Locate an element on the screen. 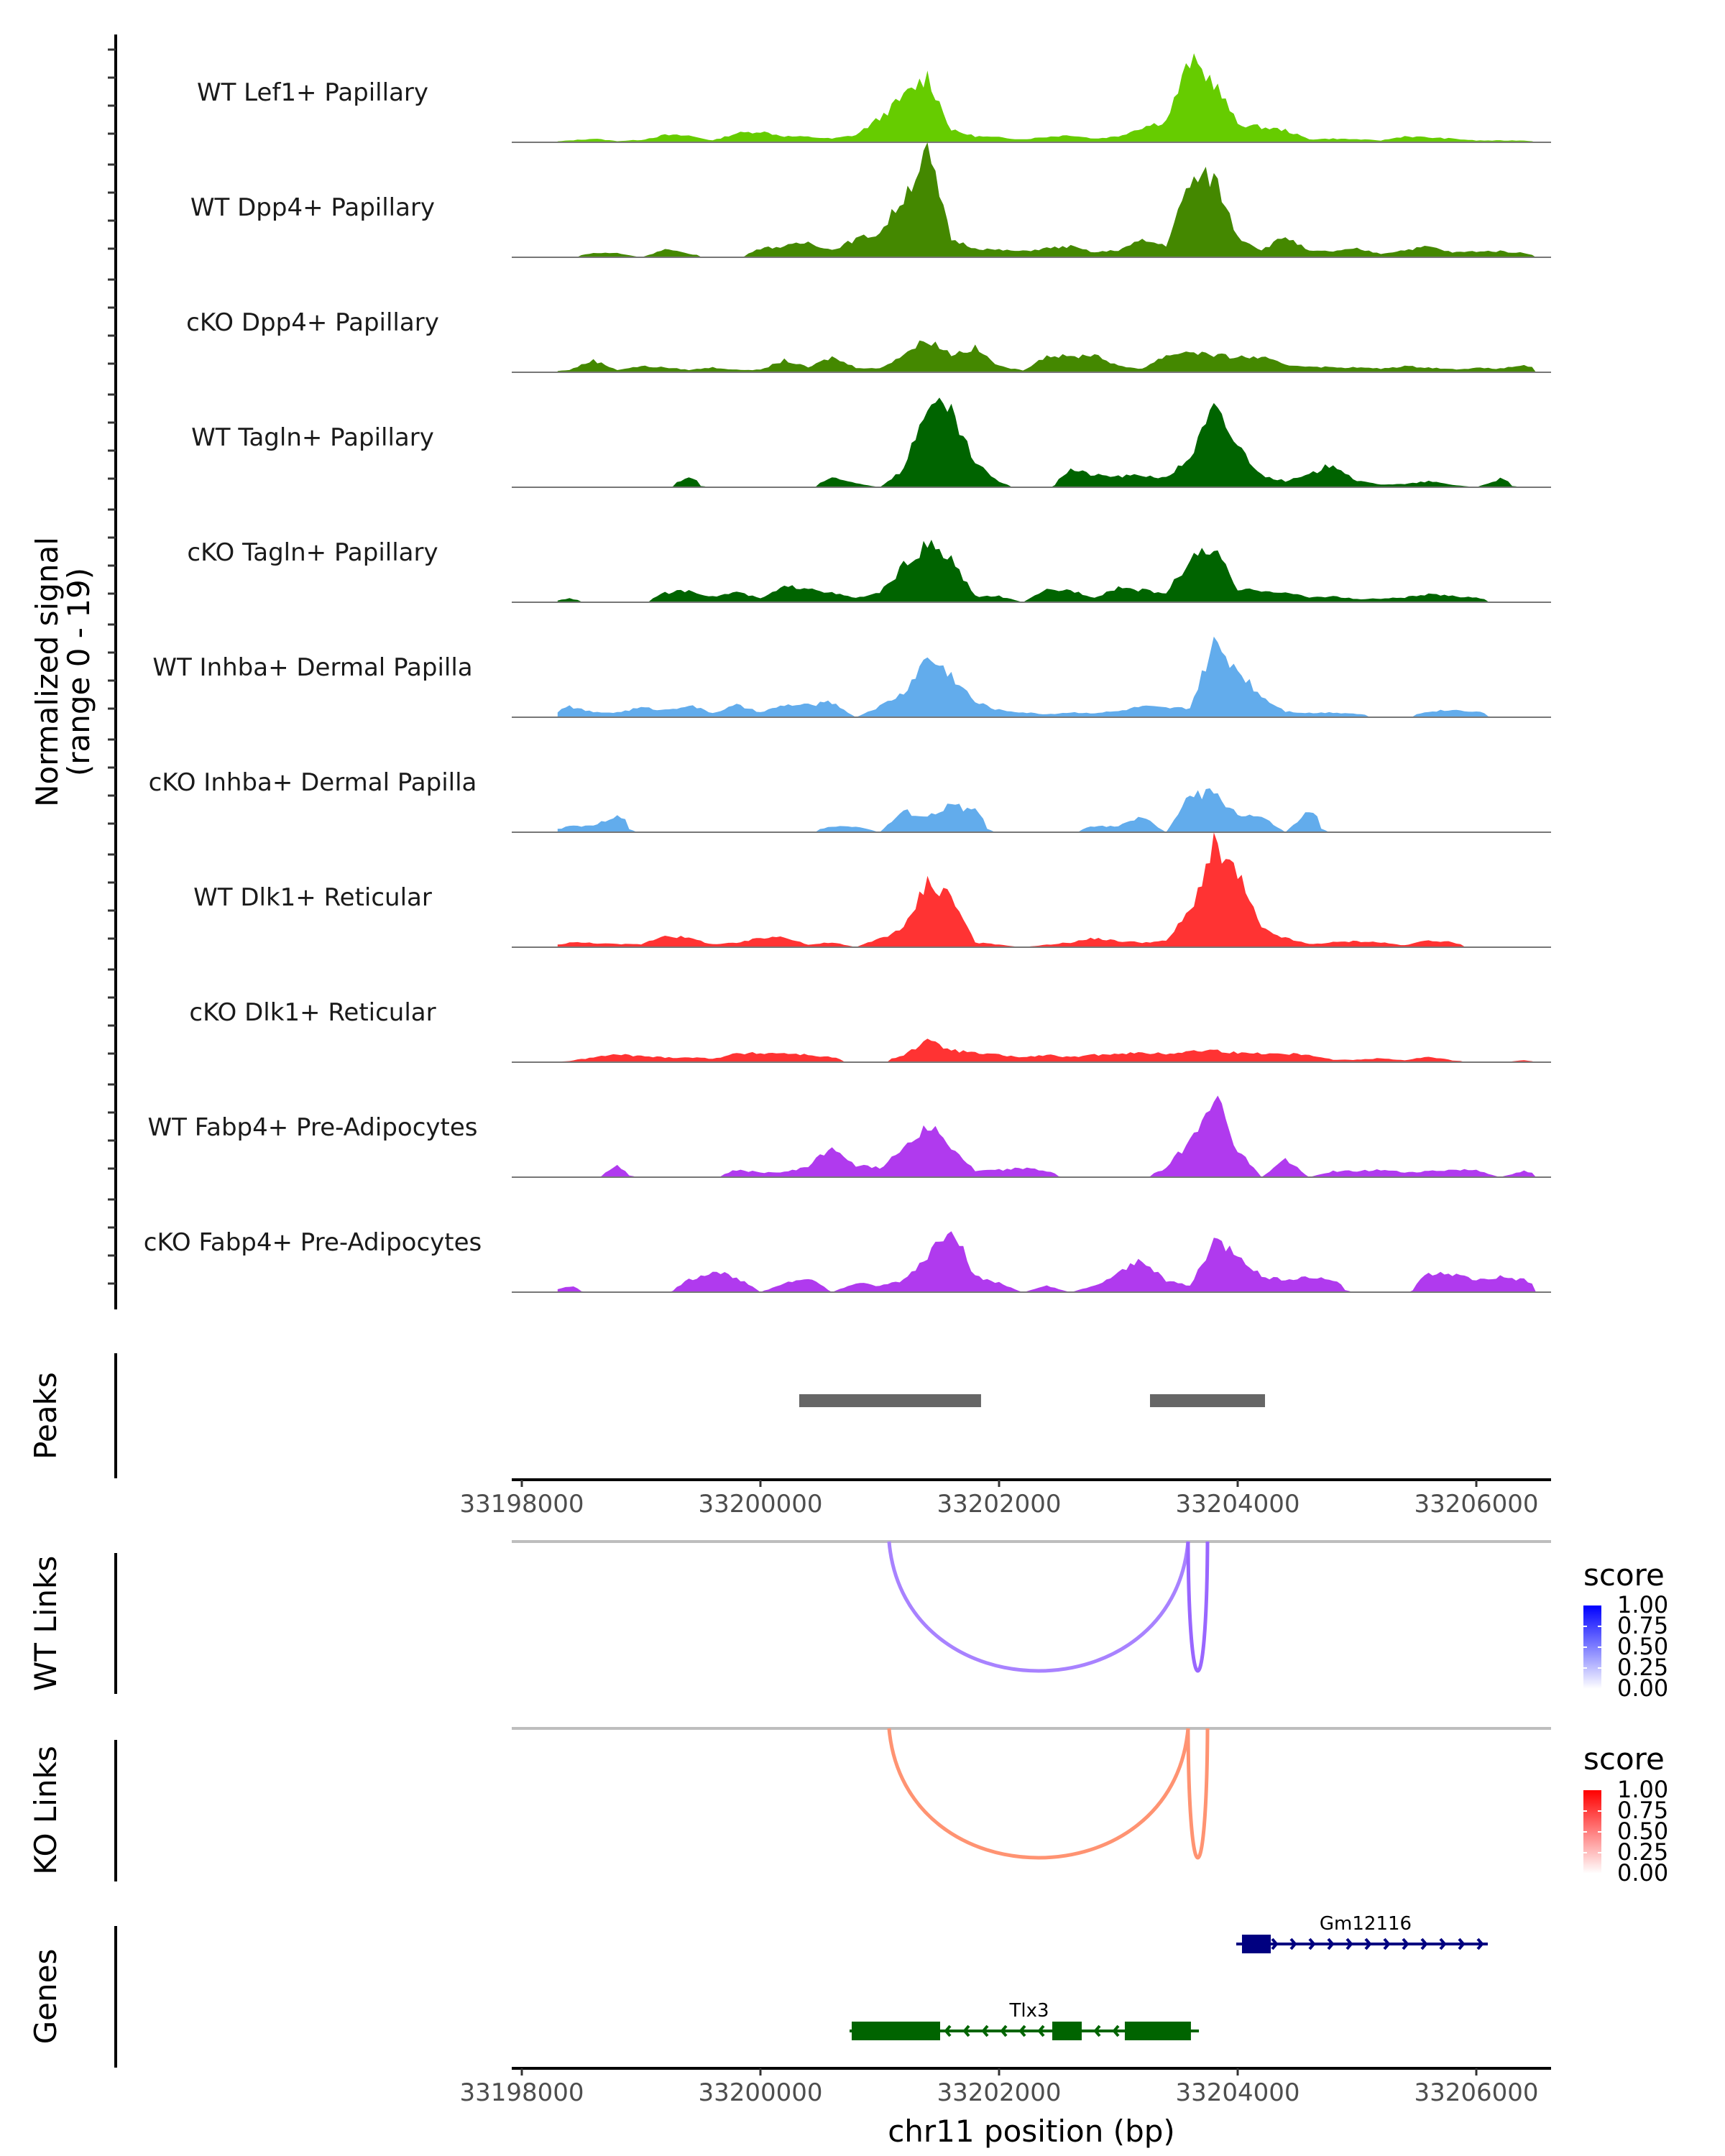 The width and height of the screenshot is (1725, 2156). wt-links-panel-title: WT Links is located at coordinates (45, 1624).